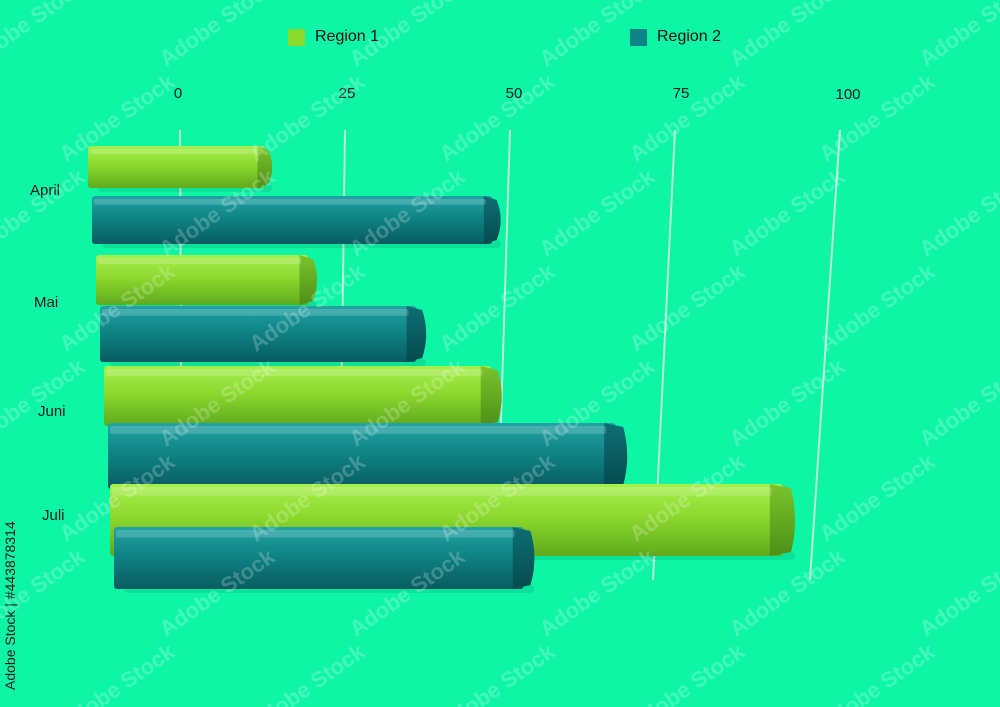 The width and height of the screenshot is (1000, 707). I want to click on bar-region-1-april, so click(180, 169).